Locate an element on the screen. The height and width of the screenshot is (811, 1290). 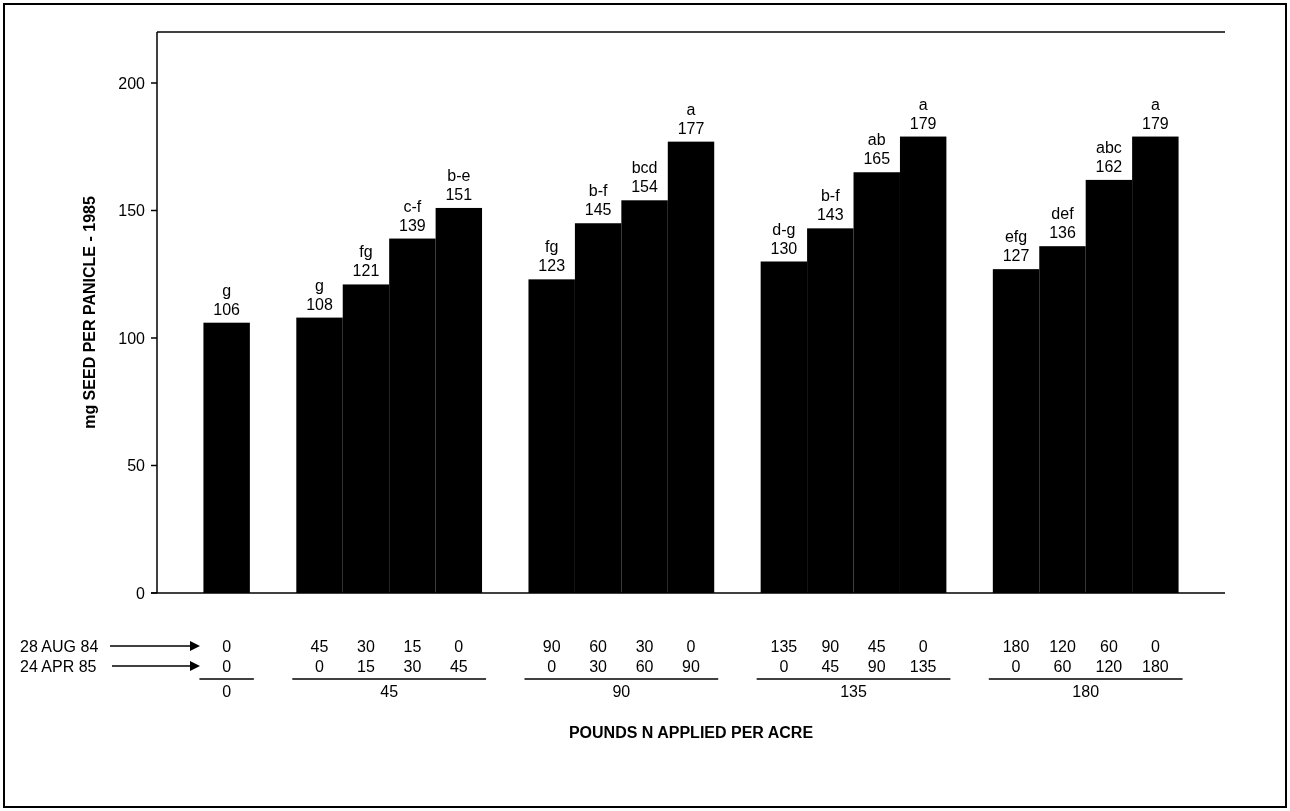
x-tick-label: 60 120 is located at coordinates (1109, 656).